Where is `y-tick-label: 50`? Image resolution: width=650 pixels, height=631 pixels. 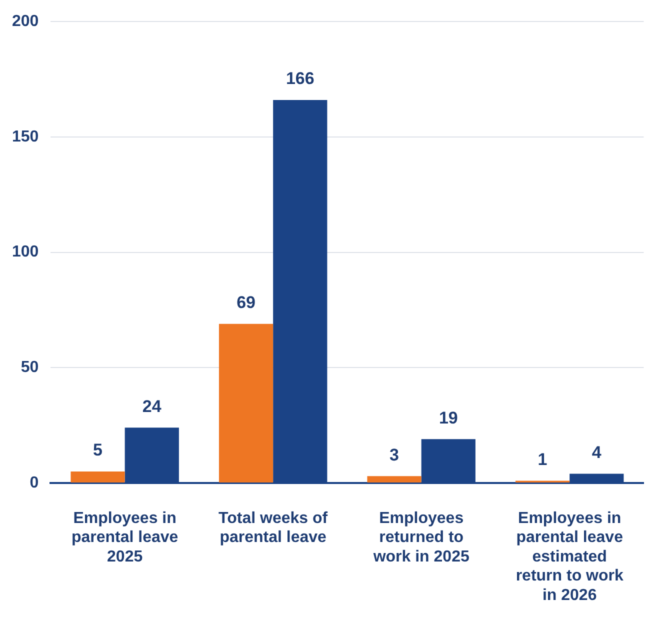 y-tick-label: 50 is located at coordinates (29, 367).